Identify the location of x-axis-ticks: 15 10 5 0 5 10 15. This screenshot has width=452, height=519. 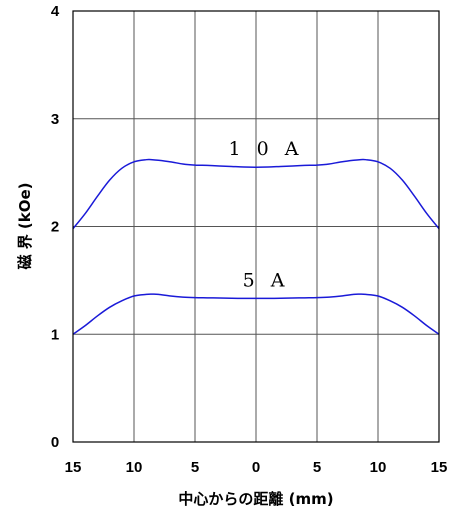
(256, 467).